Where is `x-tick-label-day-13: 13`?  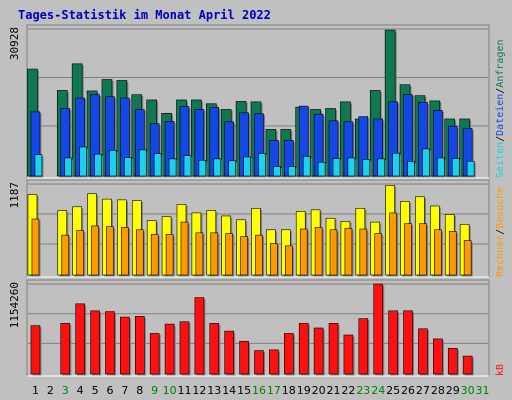 x-tick-label-day-13: 13 is located at coordinates (214, 390).